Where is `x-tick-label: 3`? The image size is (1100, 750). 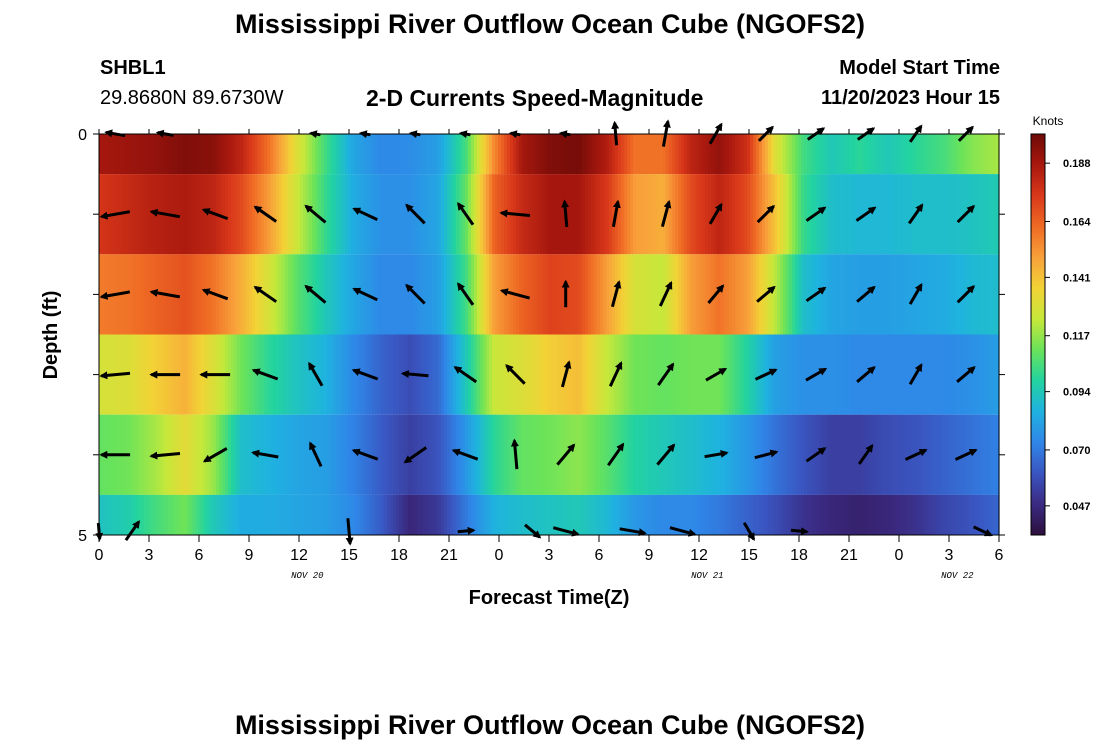
x-tick-label: 3 is located at coordinates (149, 555).